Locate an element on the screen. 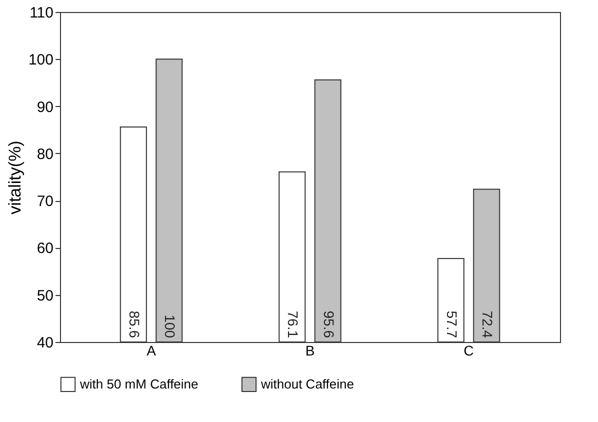  data-label: 85.6 is located at coordinates (134, 324).